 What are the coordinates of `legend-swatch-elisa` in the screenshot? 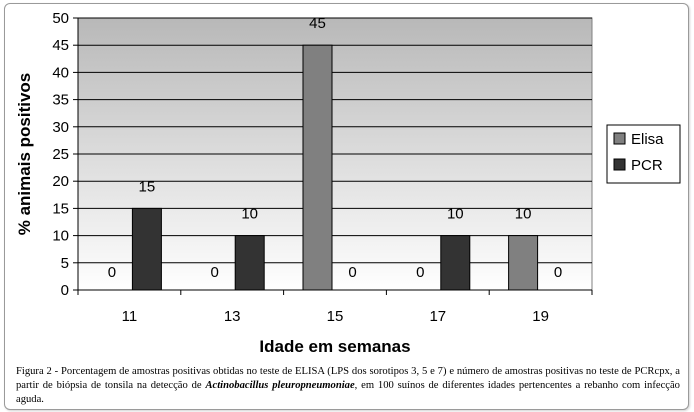 It's located at (619, 138).